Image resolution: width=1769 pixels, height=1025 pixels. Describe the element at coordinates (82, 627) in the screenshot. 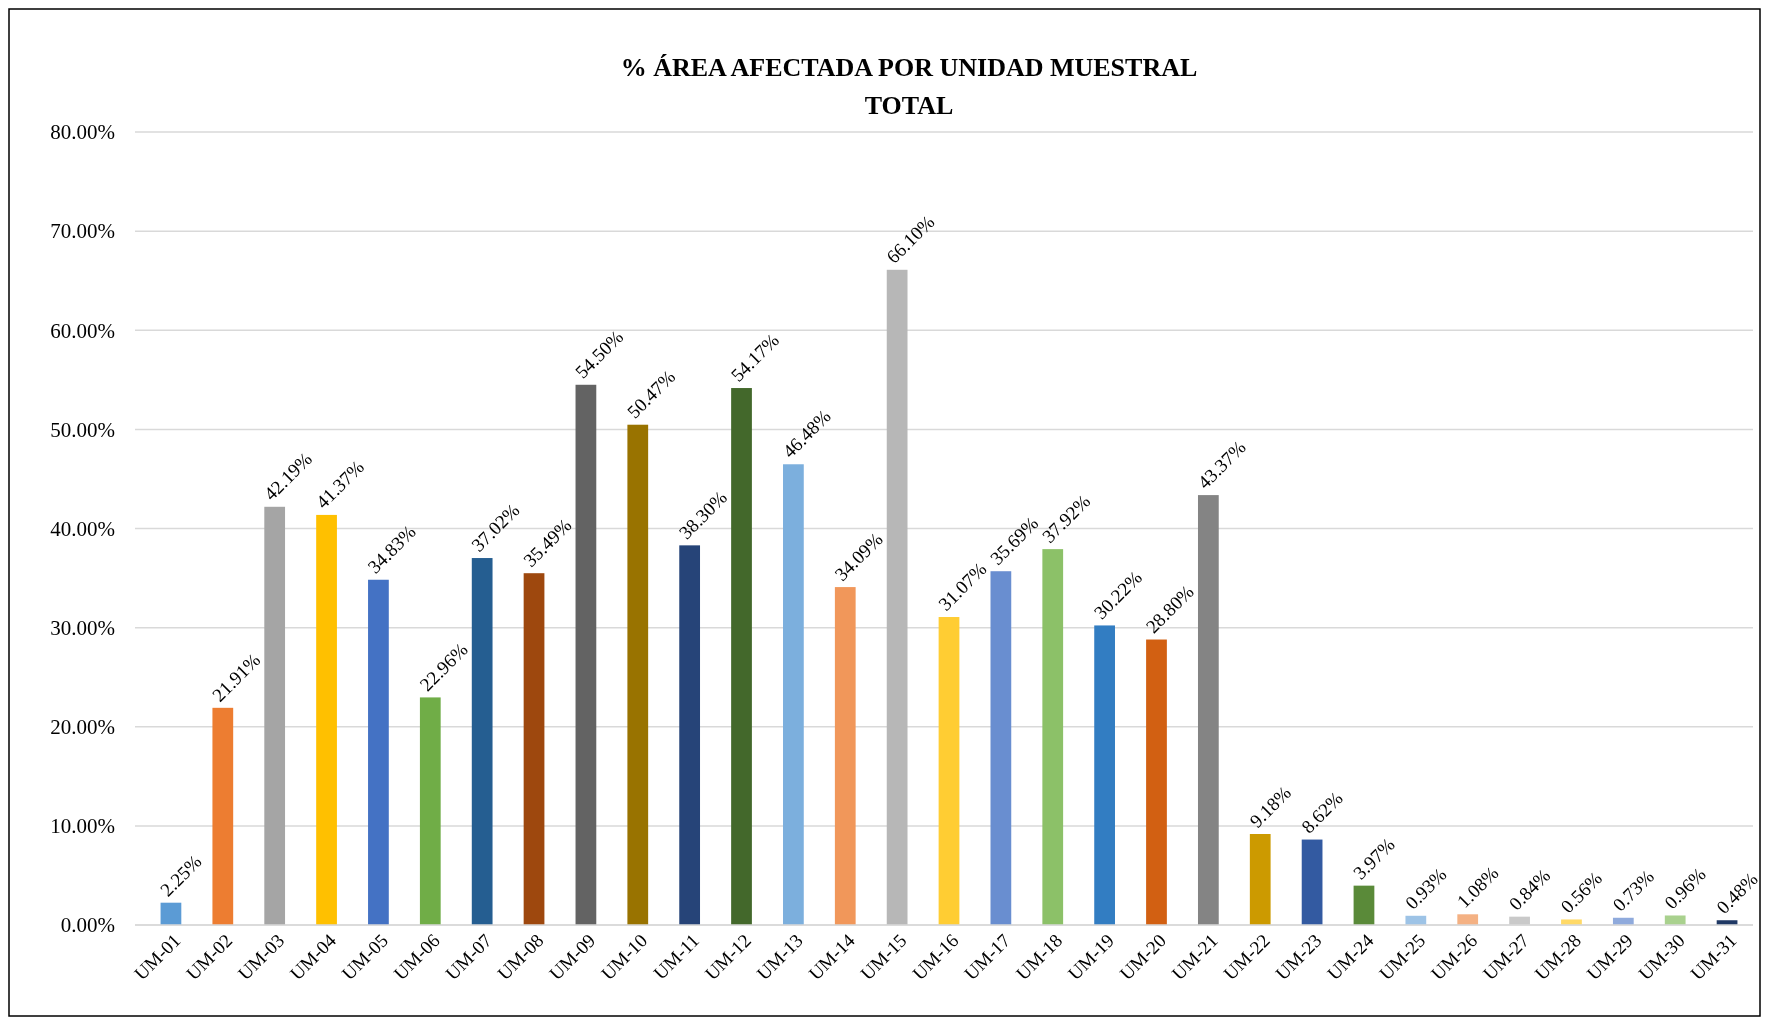

I see `y-tick-label: 30.00%` at that location.